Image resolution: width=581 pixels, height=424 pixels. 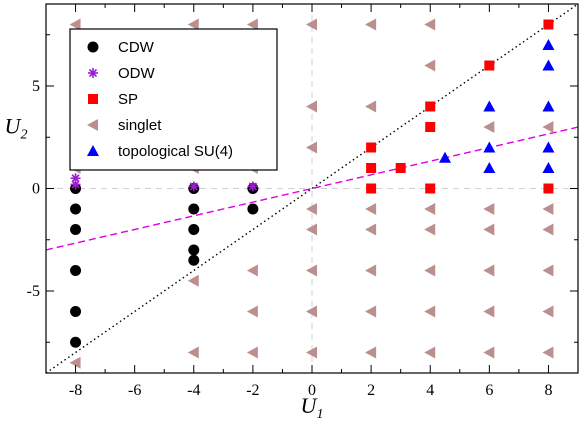 I want to click on x-axis-label: U1, so click(x=312, y=407).